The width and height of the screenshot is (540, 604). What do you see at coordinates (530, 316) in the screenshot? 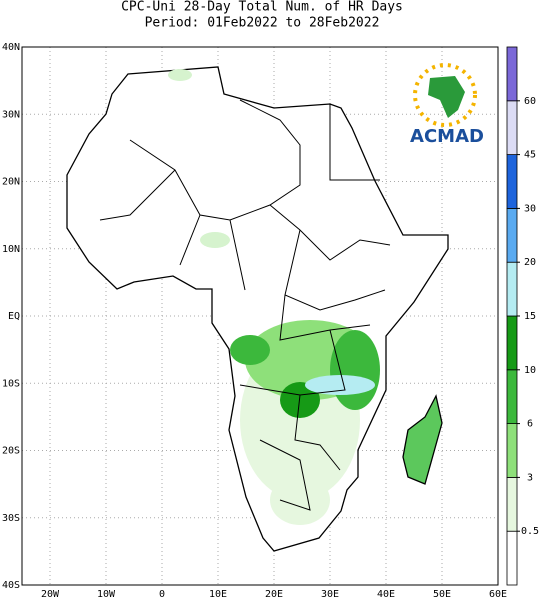
I see `colorbar-label: 15` at bounding box center [530, 316].